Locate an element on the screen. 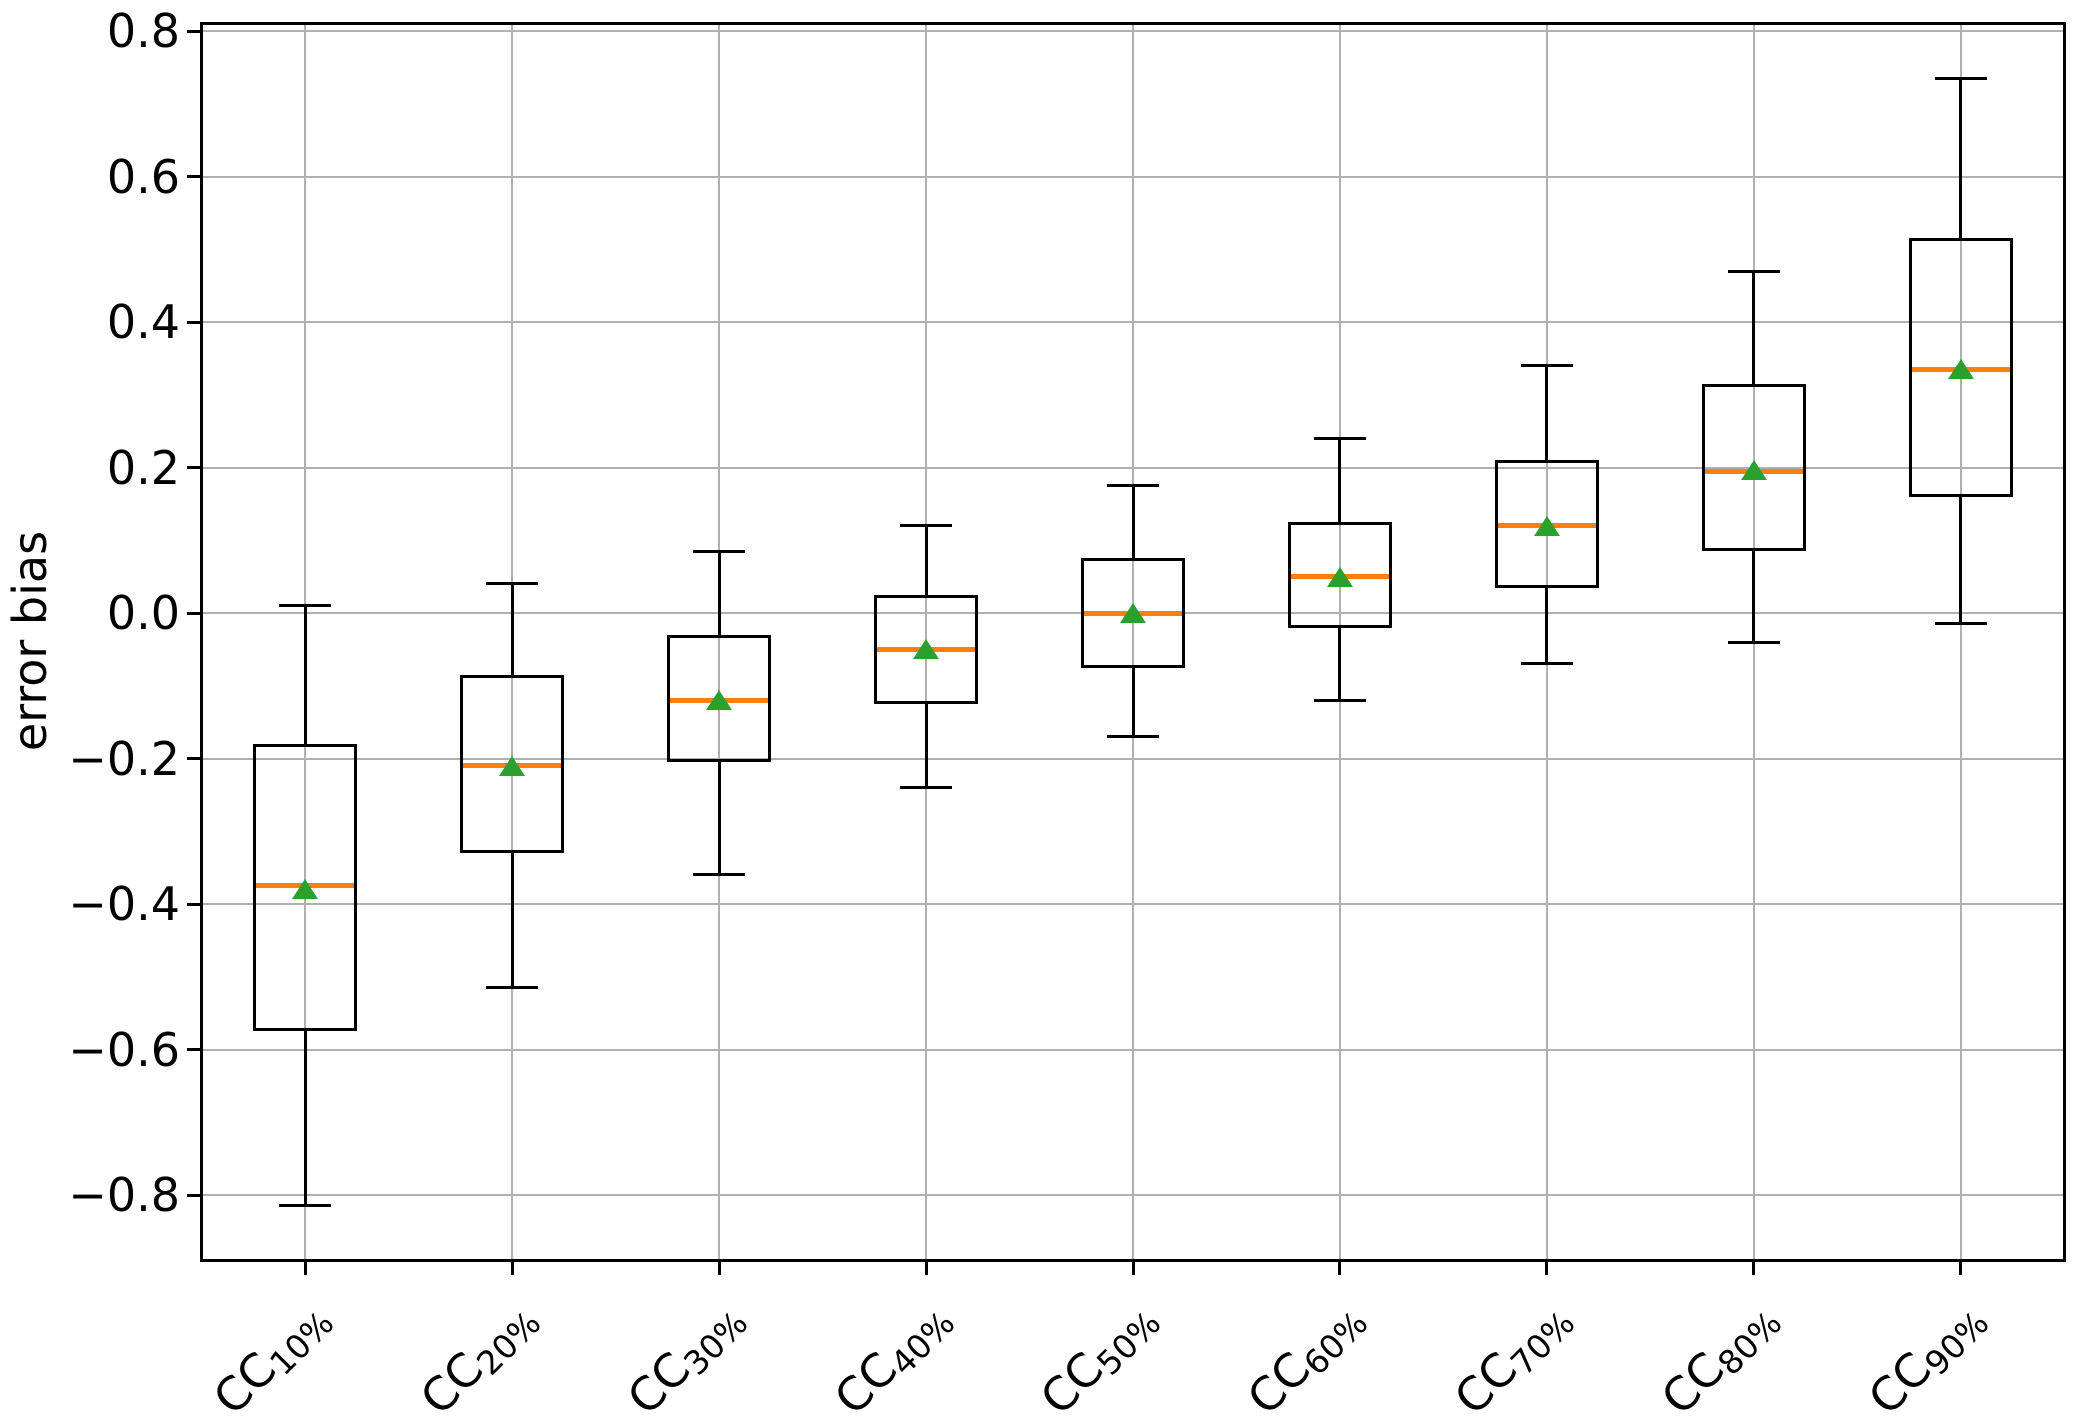 The width and height of the screenshot is (2081, 1424). x-tick-label: CC10% is located at coordinates (274, 1357).